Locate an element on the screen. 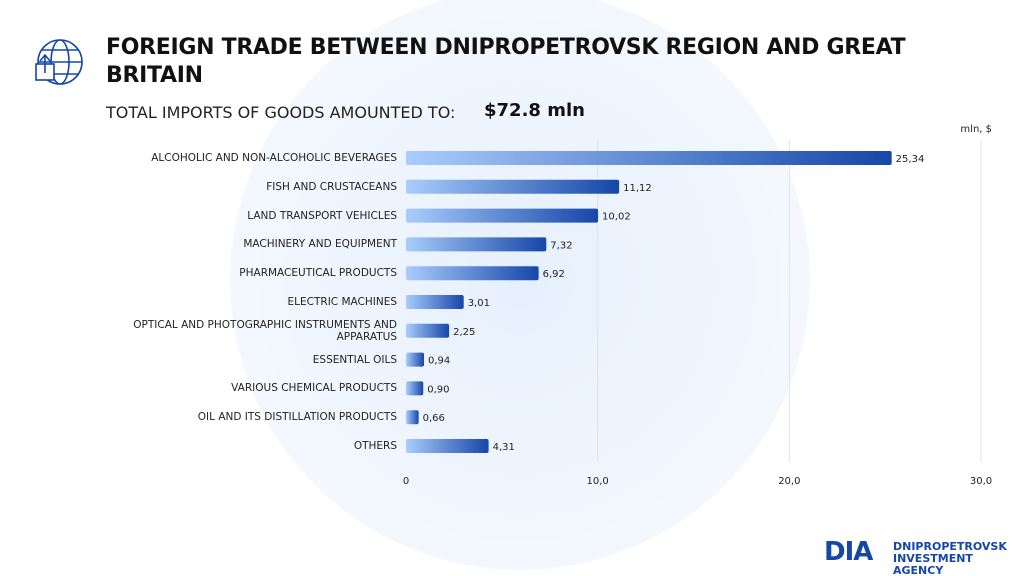  data-label: 2,25 is located at coordinates (464, 332).